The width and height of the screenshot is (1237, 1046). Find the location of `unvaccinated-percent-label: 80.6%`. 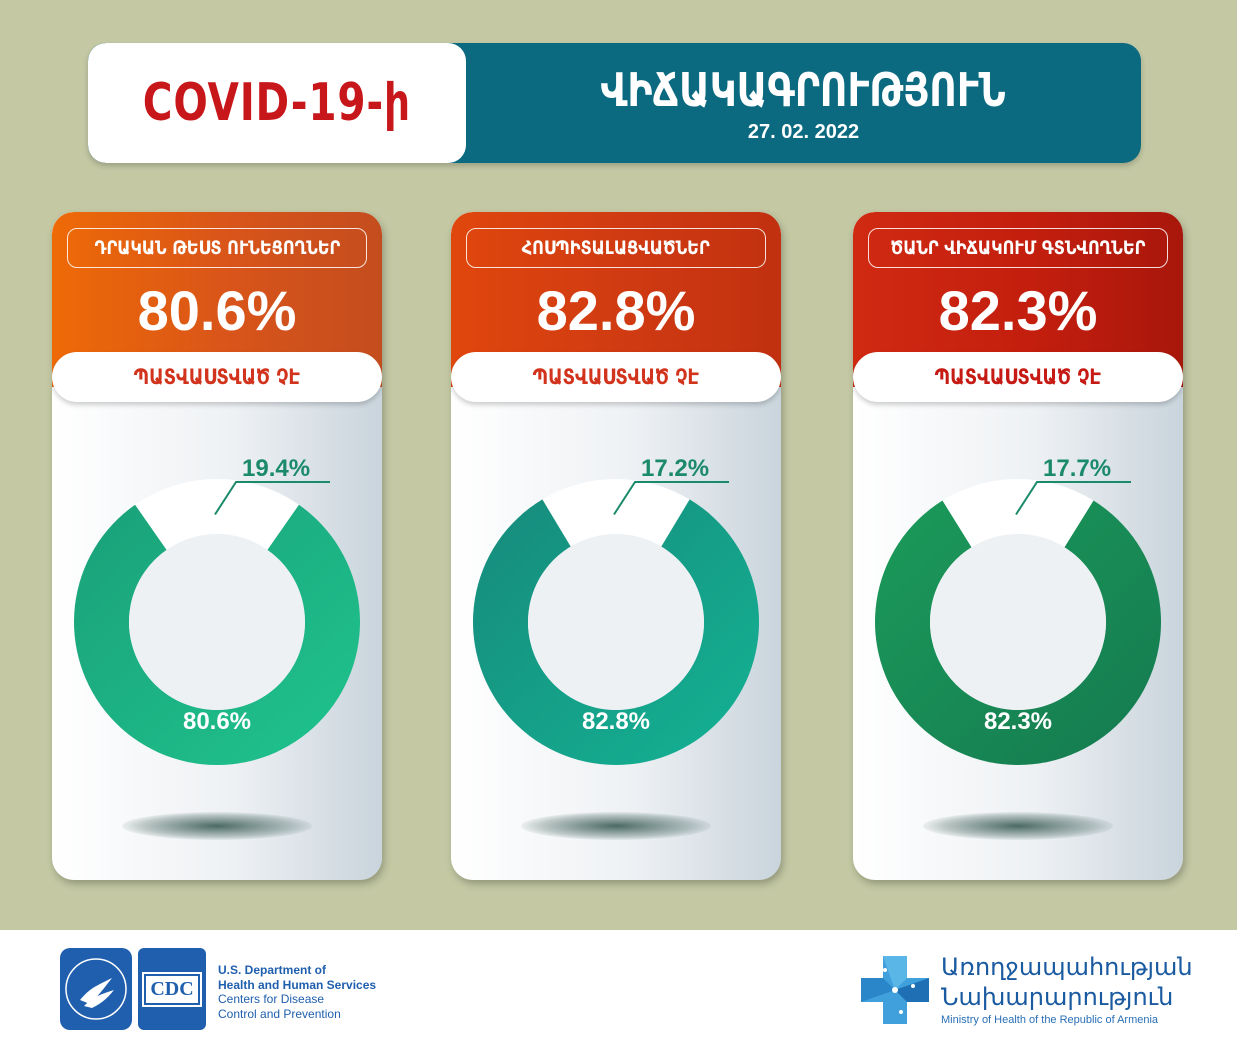

unvaccinated-percent-label: 80.6% is located at coordinates (217, 721).